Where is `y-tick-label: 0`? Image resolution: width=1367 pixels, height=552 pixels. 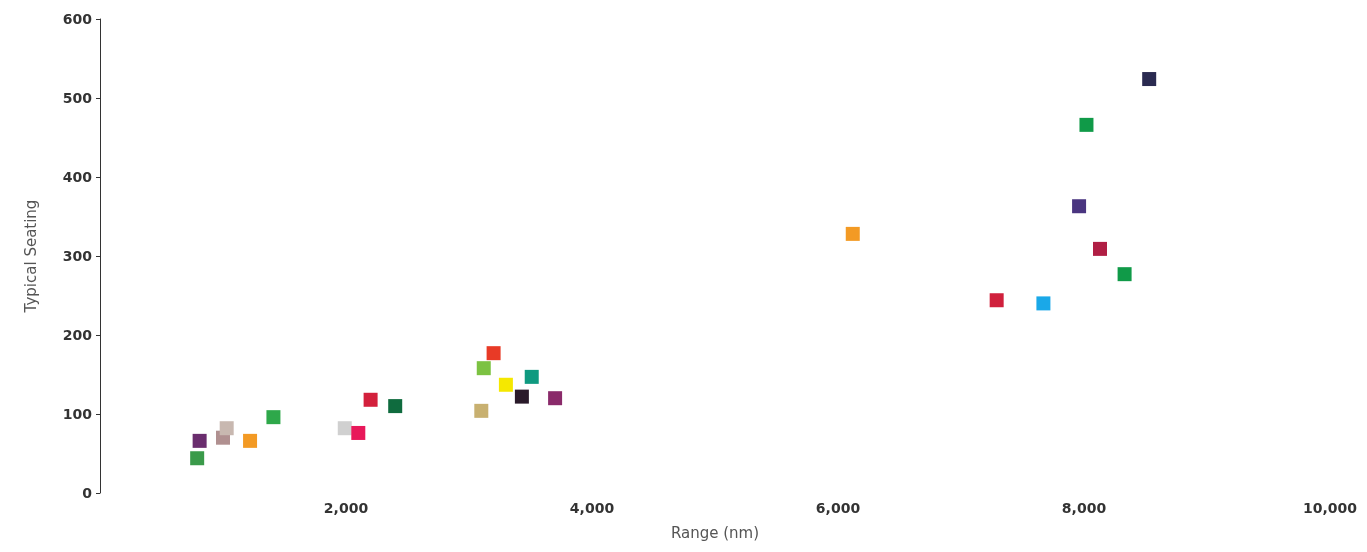 y-tick-label: 0 is located at coordinates (87, 493).